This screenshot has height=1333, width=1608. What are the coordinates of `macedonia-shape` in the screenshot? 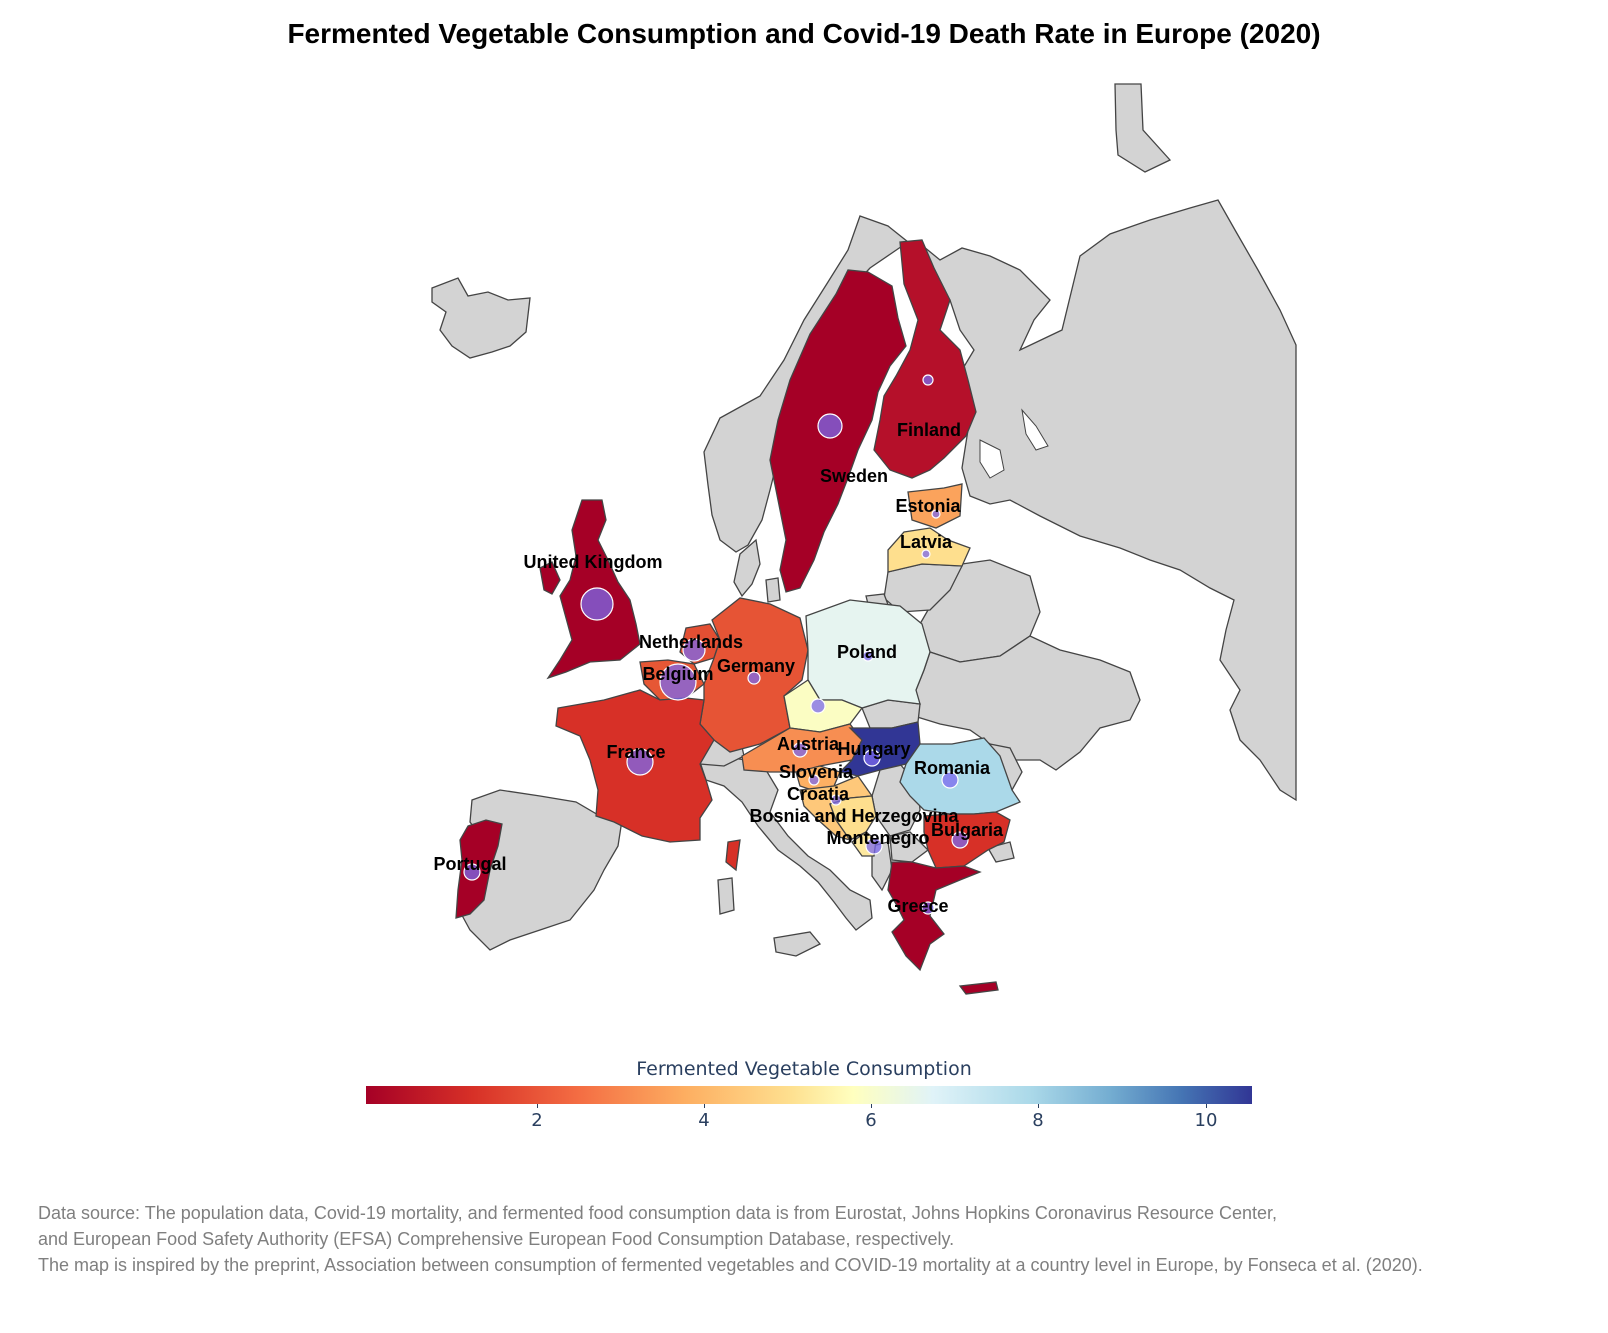 It's located at (909, 847).